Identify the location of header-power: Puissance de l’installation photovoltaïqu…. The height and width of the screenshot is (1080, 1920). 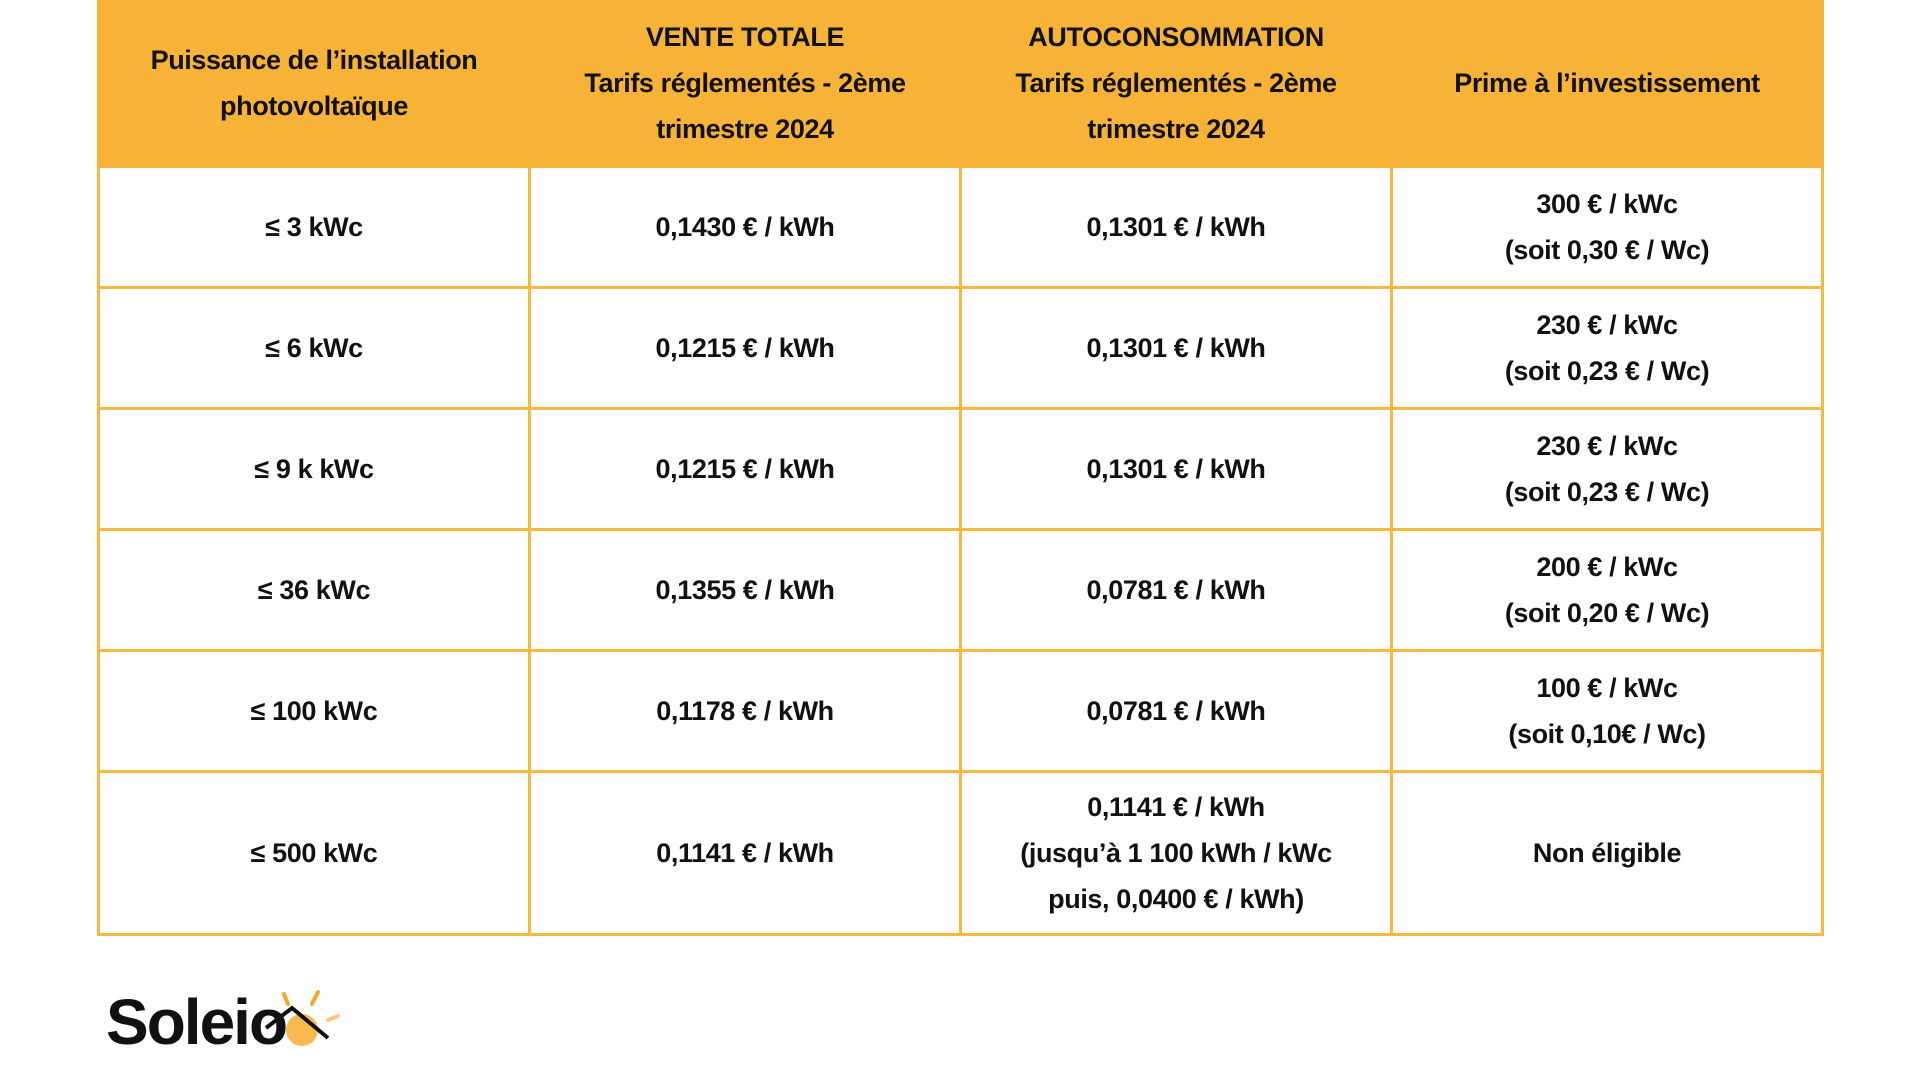
(314, 84).